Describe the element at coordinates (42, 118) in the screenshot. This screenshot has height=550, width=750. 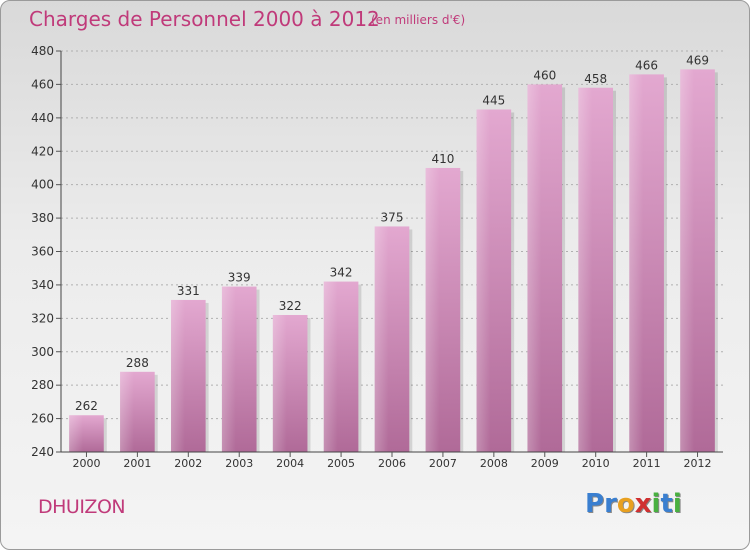
I see `y-tick-label: 440` at that location.